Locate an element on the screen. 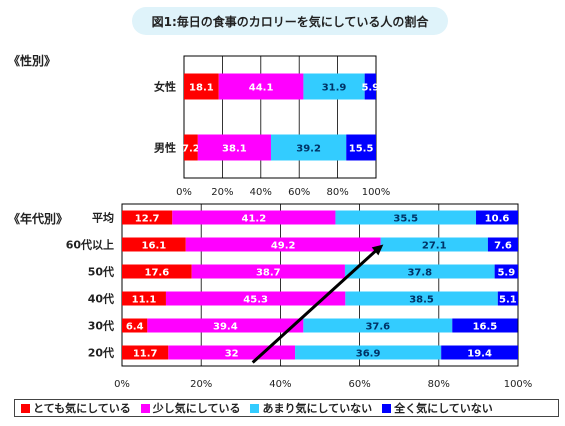 The image size is (565, 426). legend-label: とても気にしている is located at coordinates (82, 408).